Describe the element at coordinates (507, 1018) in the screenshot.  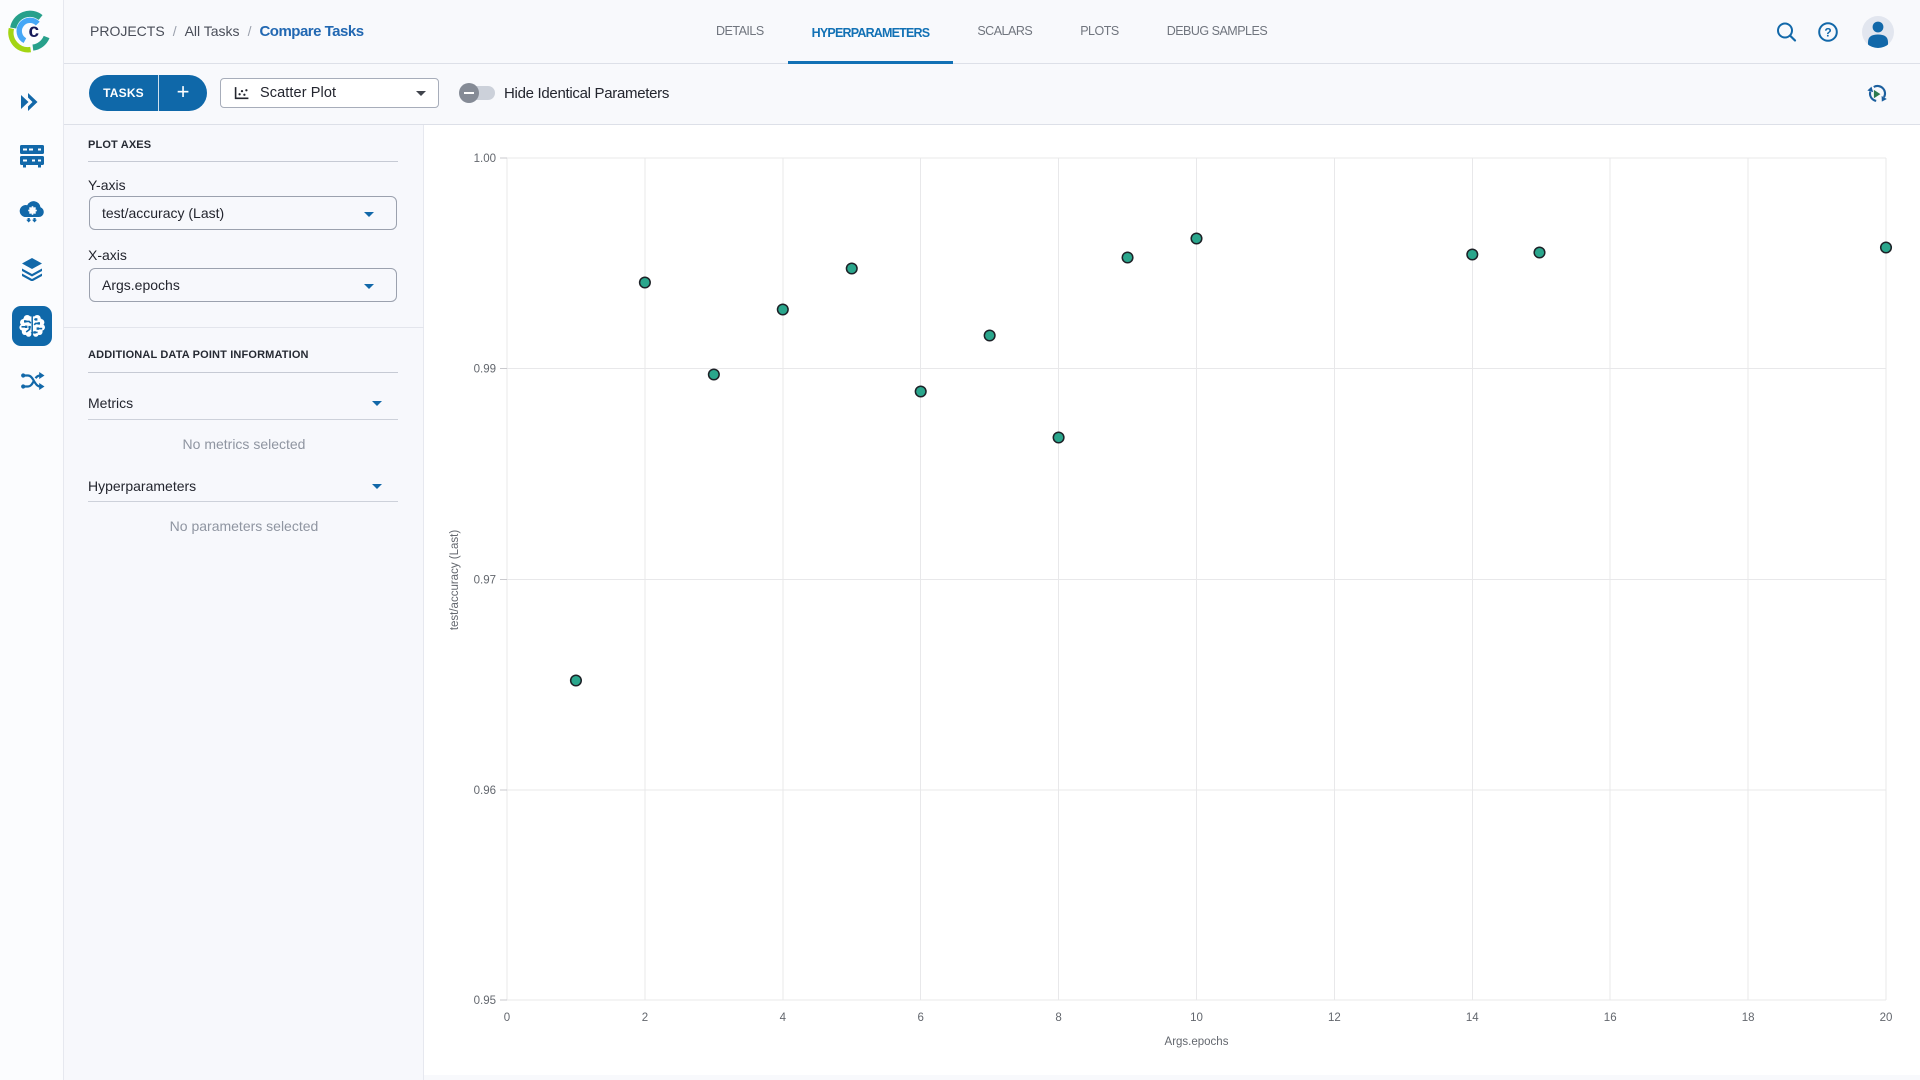
I see `svg-text: 0` at that location.